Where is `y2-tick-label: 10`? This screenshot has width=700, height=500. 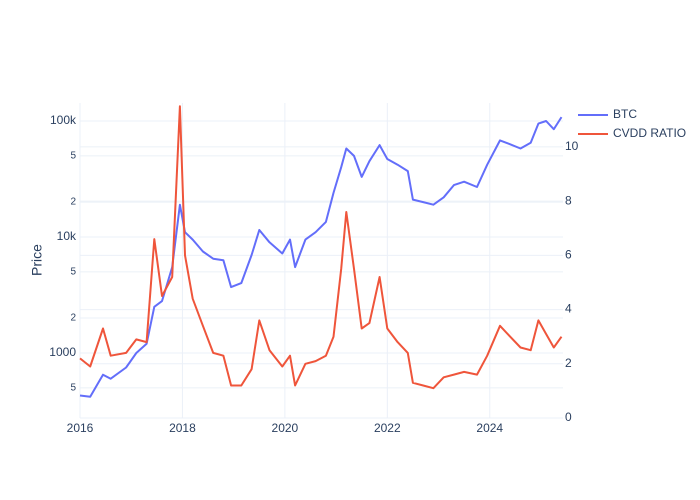
y2-tick-label: 10 is located at coordinates (572, 146).